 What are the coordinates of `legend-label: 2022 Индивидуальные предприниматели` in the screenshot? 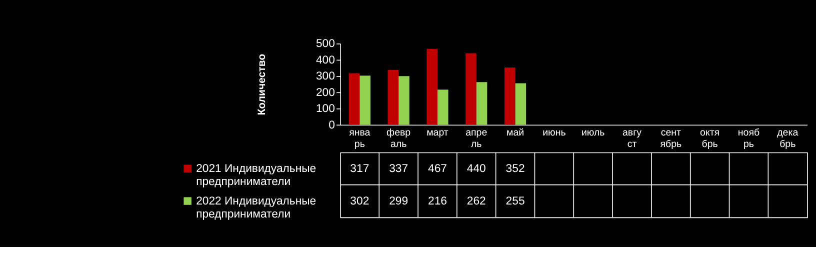 It's located at (256, 207).